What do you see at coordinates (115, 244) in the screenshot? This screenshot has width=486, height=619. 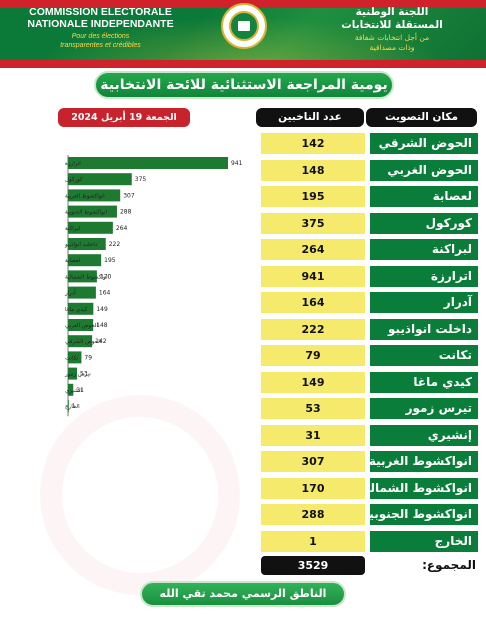 I see `value-label: 222` at bounding box center [115, 244].